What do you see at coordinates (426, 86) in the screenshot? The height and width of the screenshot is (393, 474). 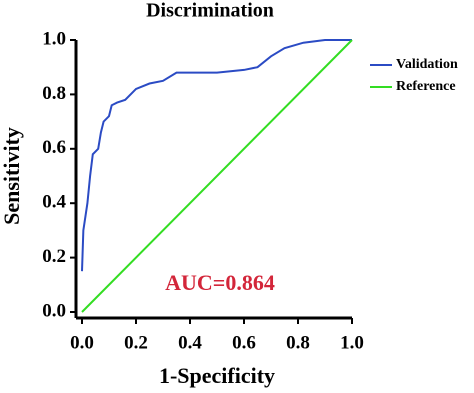 I see `legend-label: Reference` at bounding box center [426, 86].